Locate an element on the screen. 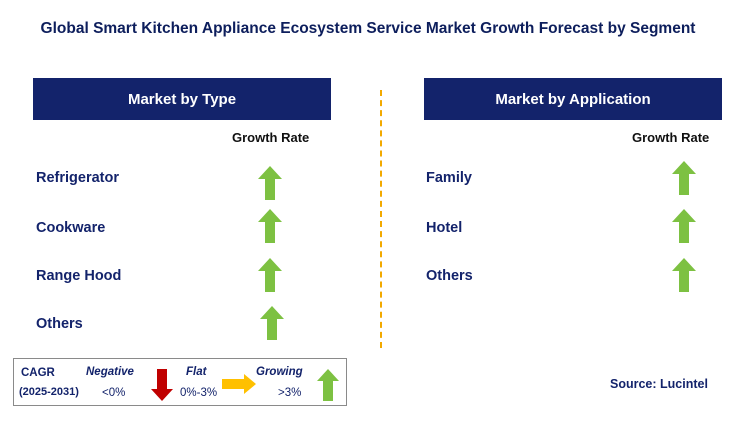 This screenshot has width=736, height=425. legend-period: (2025-2031) is located at coordinates (49, 392).